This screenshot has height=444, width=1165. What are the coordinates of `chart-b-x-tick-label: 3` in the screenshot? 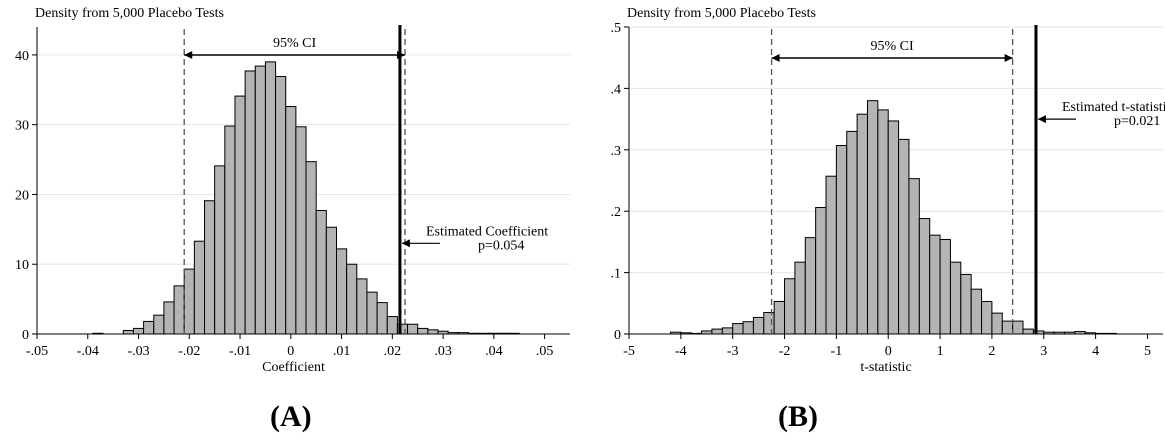 It's located at (1043, 351).